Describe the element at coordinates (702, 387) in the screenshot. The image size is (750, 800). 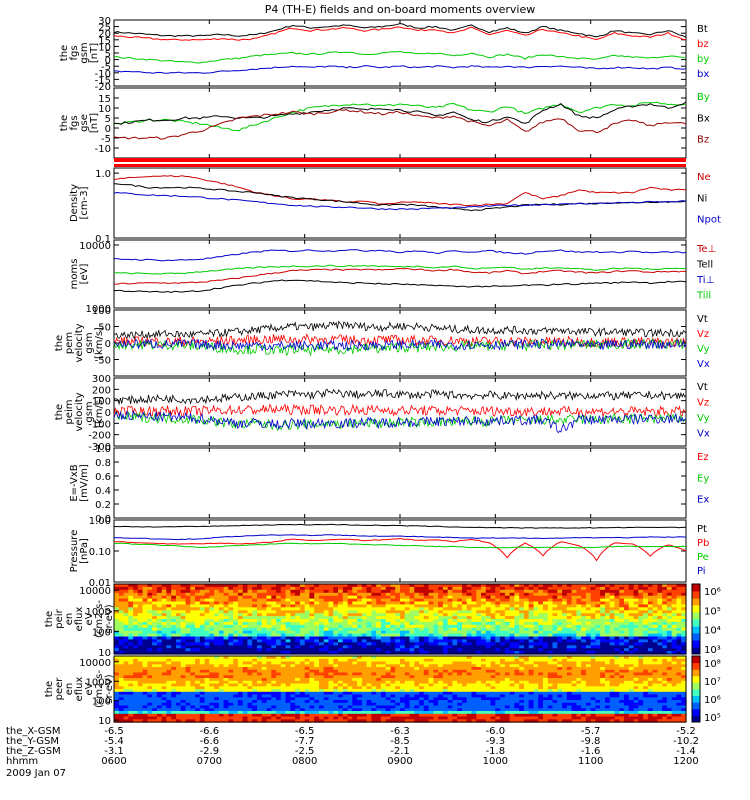
I see `legend-vel-peim-Vt: Vt` at that location.